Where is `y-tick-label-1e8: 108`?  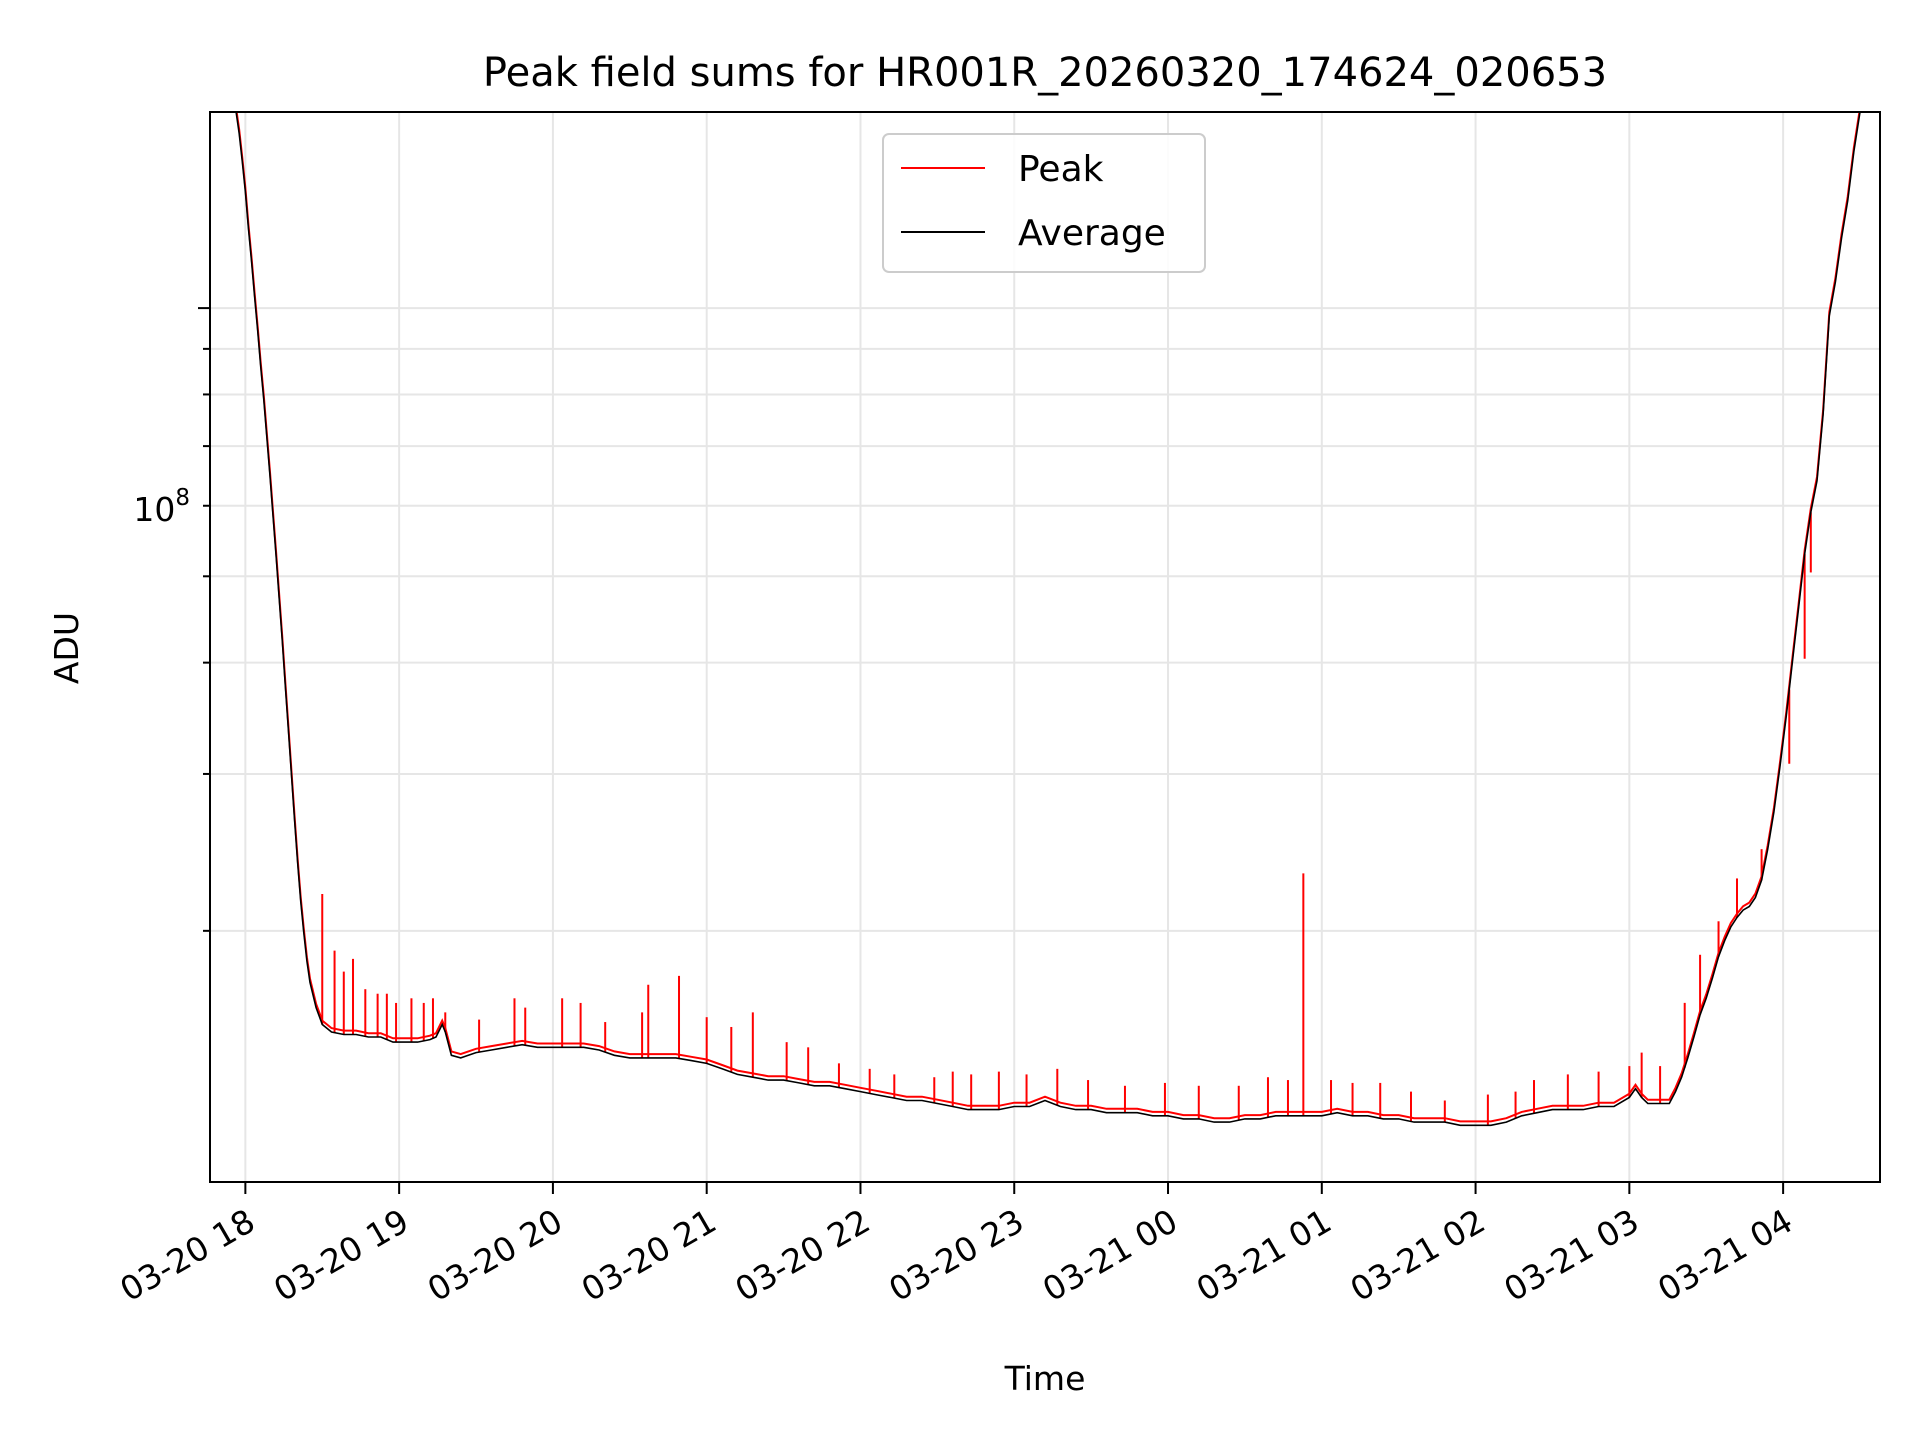 y-tick-label-1e8: 108 is located at coordinates (161, 507).